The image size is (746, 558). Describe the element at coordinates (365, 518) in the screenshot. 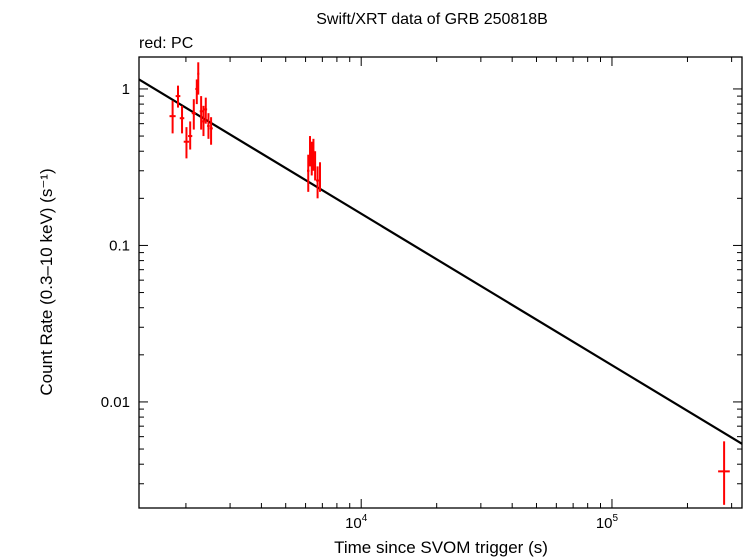

I see `x-tick-exponent: 4` at that location.